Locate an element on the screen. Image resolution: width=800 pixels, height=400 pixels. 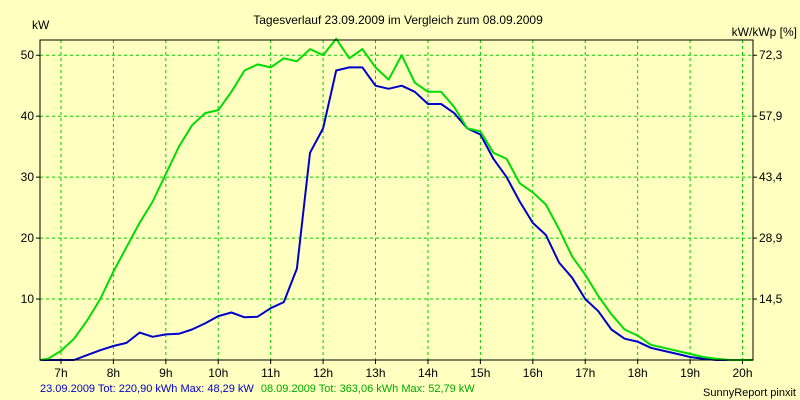
x-tick-label-6: 13h is located at coordinates (376, 373).